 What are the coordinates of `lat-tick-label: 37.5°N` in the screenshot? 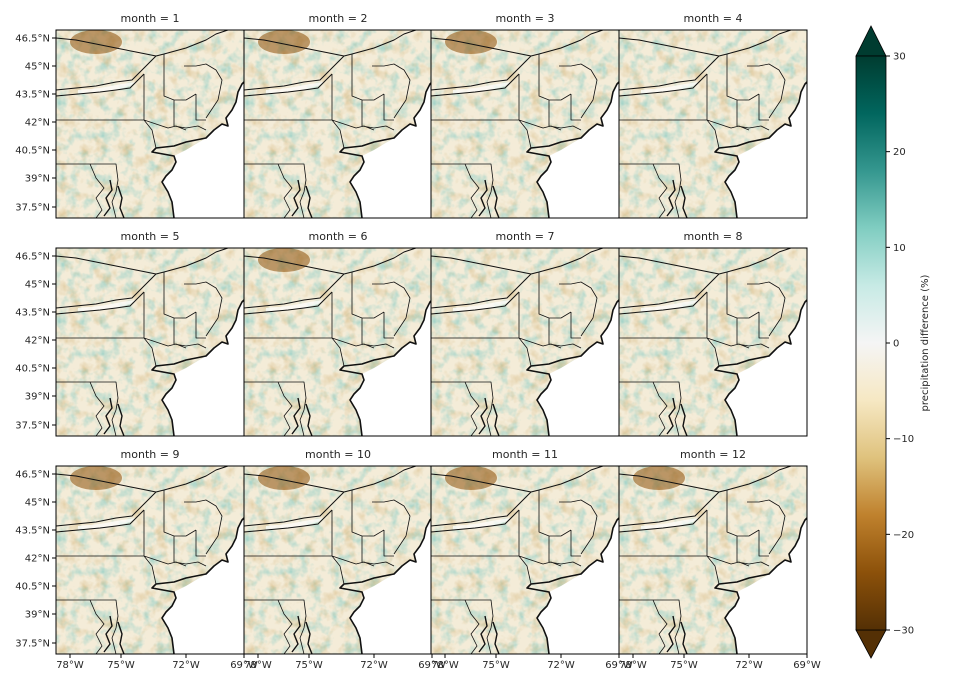 It's located at (32, 644).